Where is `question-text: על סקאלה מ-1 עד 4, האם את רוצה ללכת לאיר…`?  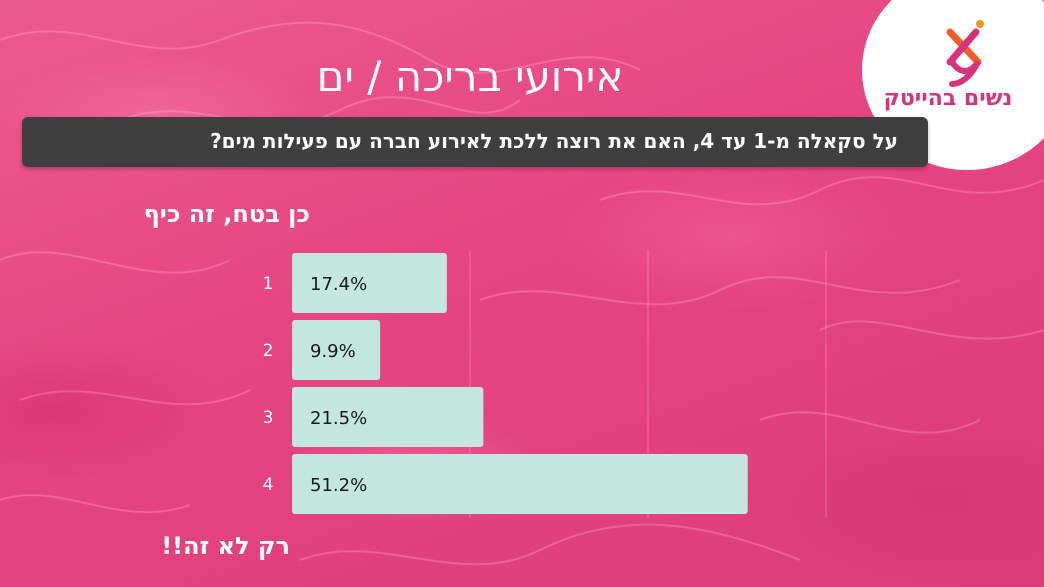 question-text: על סקאלה מ-1 עד 4, האם את רוצה ללכת לאיר… is located at coordinates (554, 141).